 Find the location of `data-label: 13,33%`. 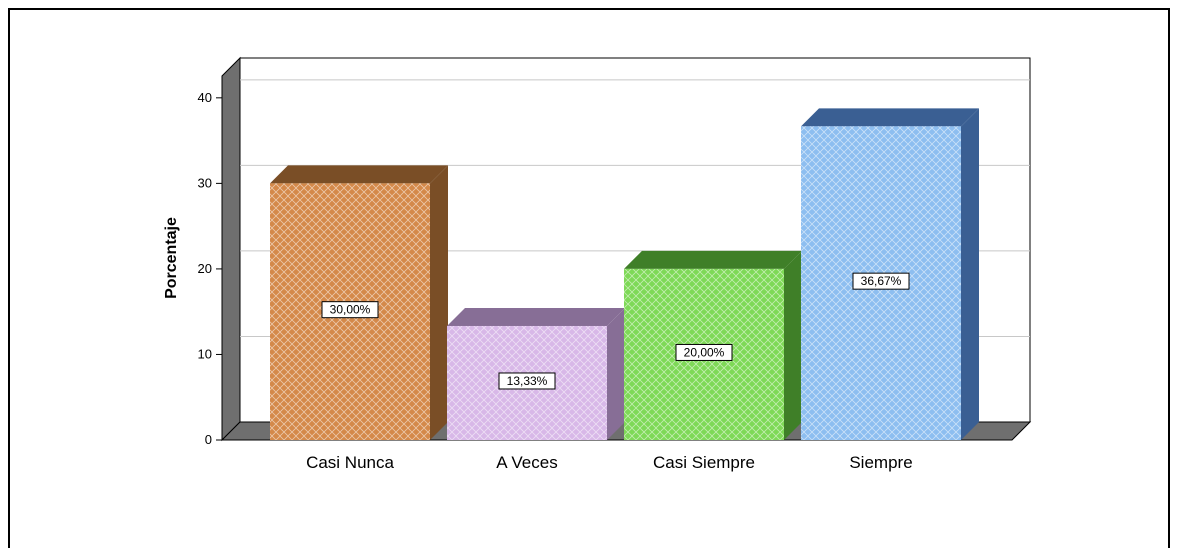

data-label: 13,33% is located at coordinates (527, 381).